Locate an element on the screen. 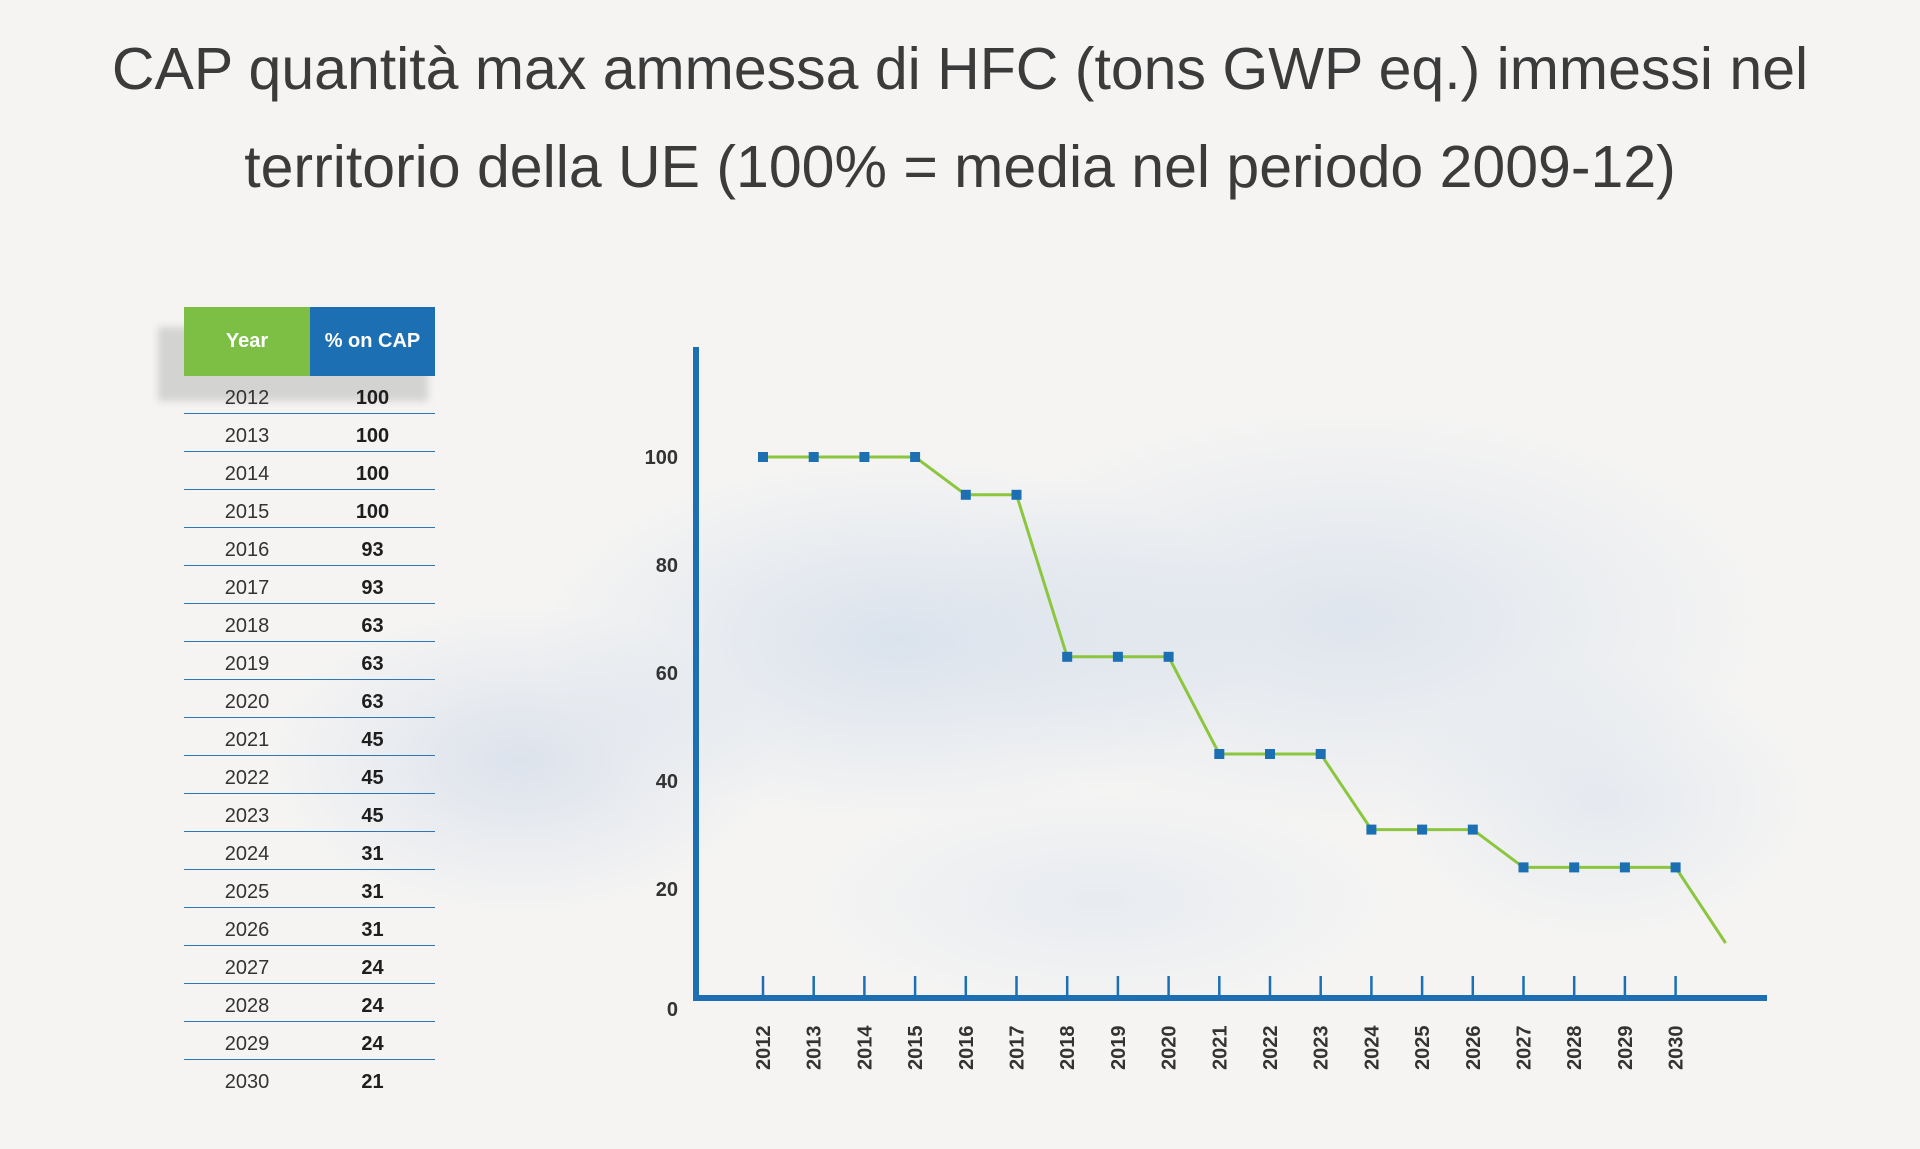  cell-year: 2015 is located at coordinates (247, 512).